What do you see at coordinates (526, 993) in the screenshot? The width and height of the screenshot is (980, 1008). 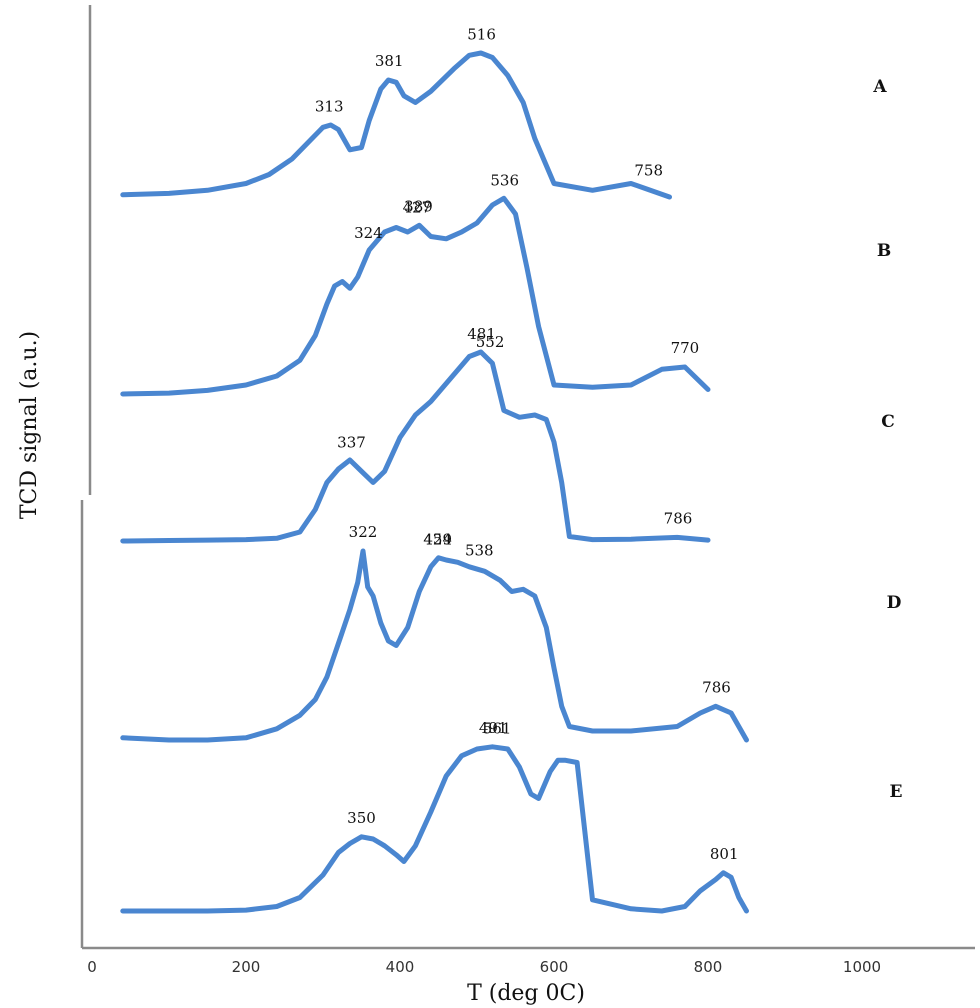 I see `x-axis-title: T (deg 0C)` at bounding box center [526, 993].